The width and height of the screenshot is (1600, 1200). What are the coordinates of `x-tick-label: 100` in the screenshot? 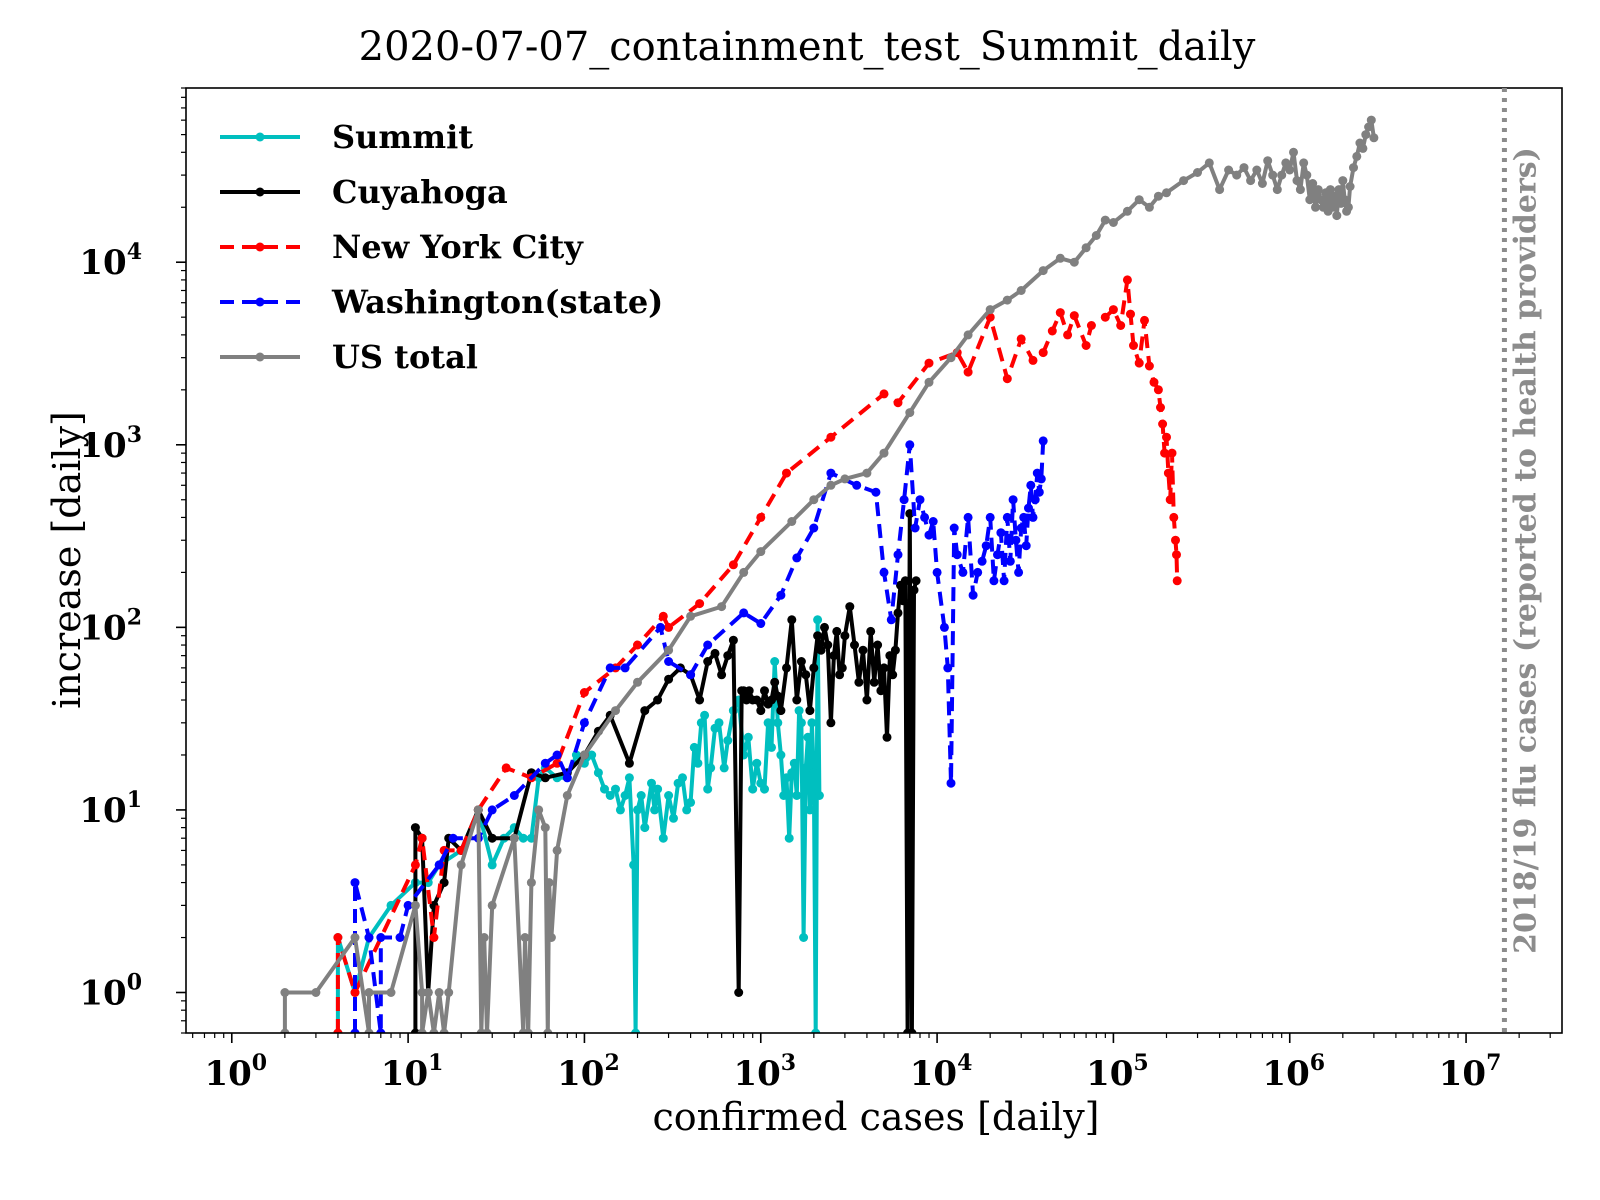 It's located at (235, 1072).